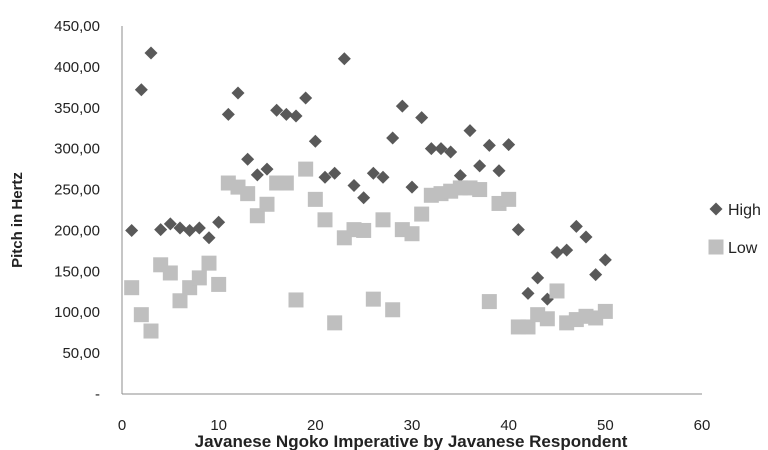  What do you see at coordinates (744, 210) in the screenshot?
I see `legend-label: High` at bounding box center [744, 210].